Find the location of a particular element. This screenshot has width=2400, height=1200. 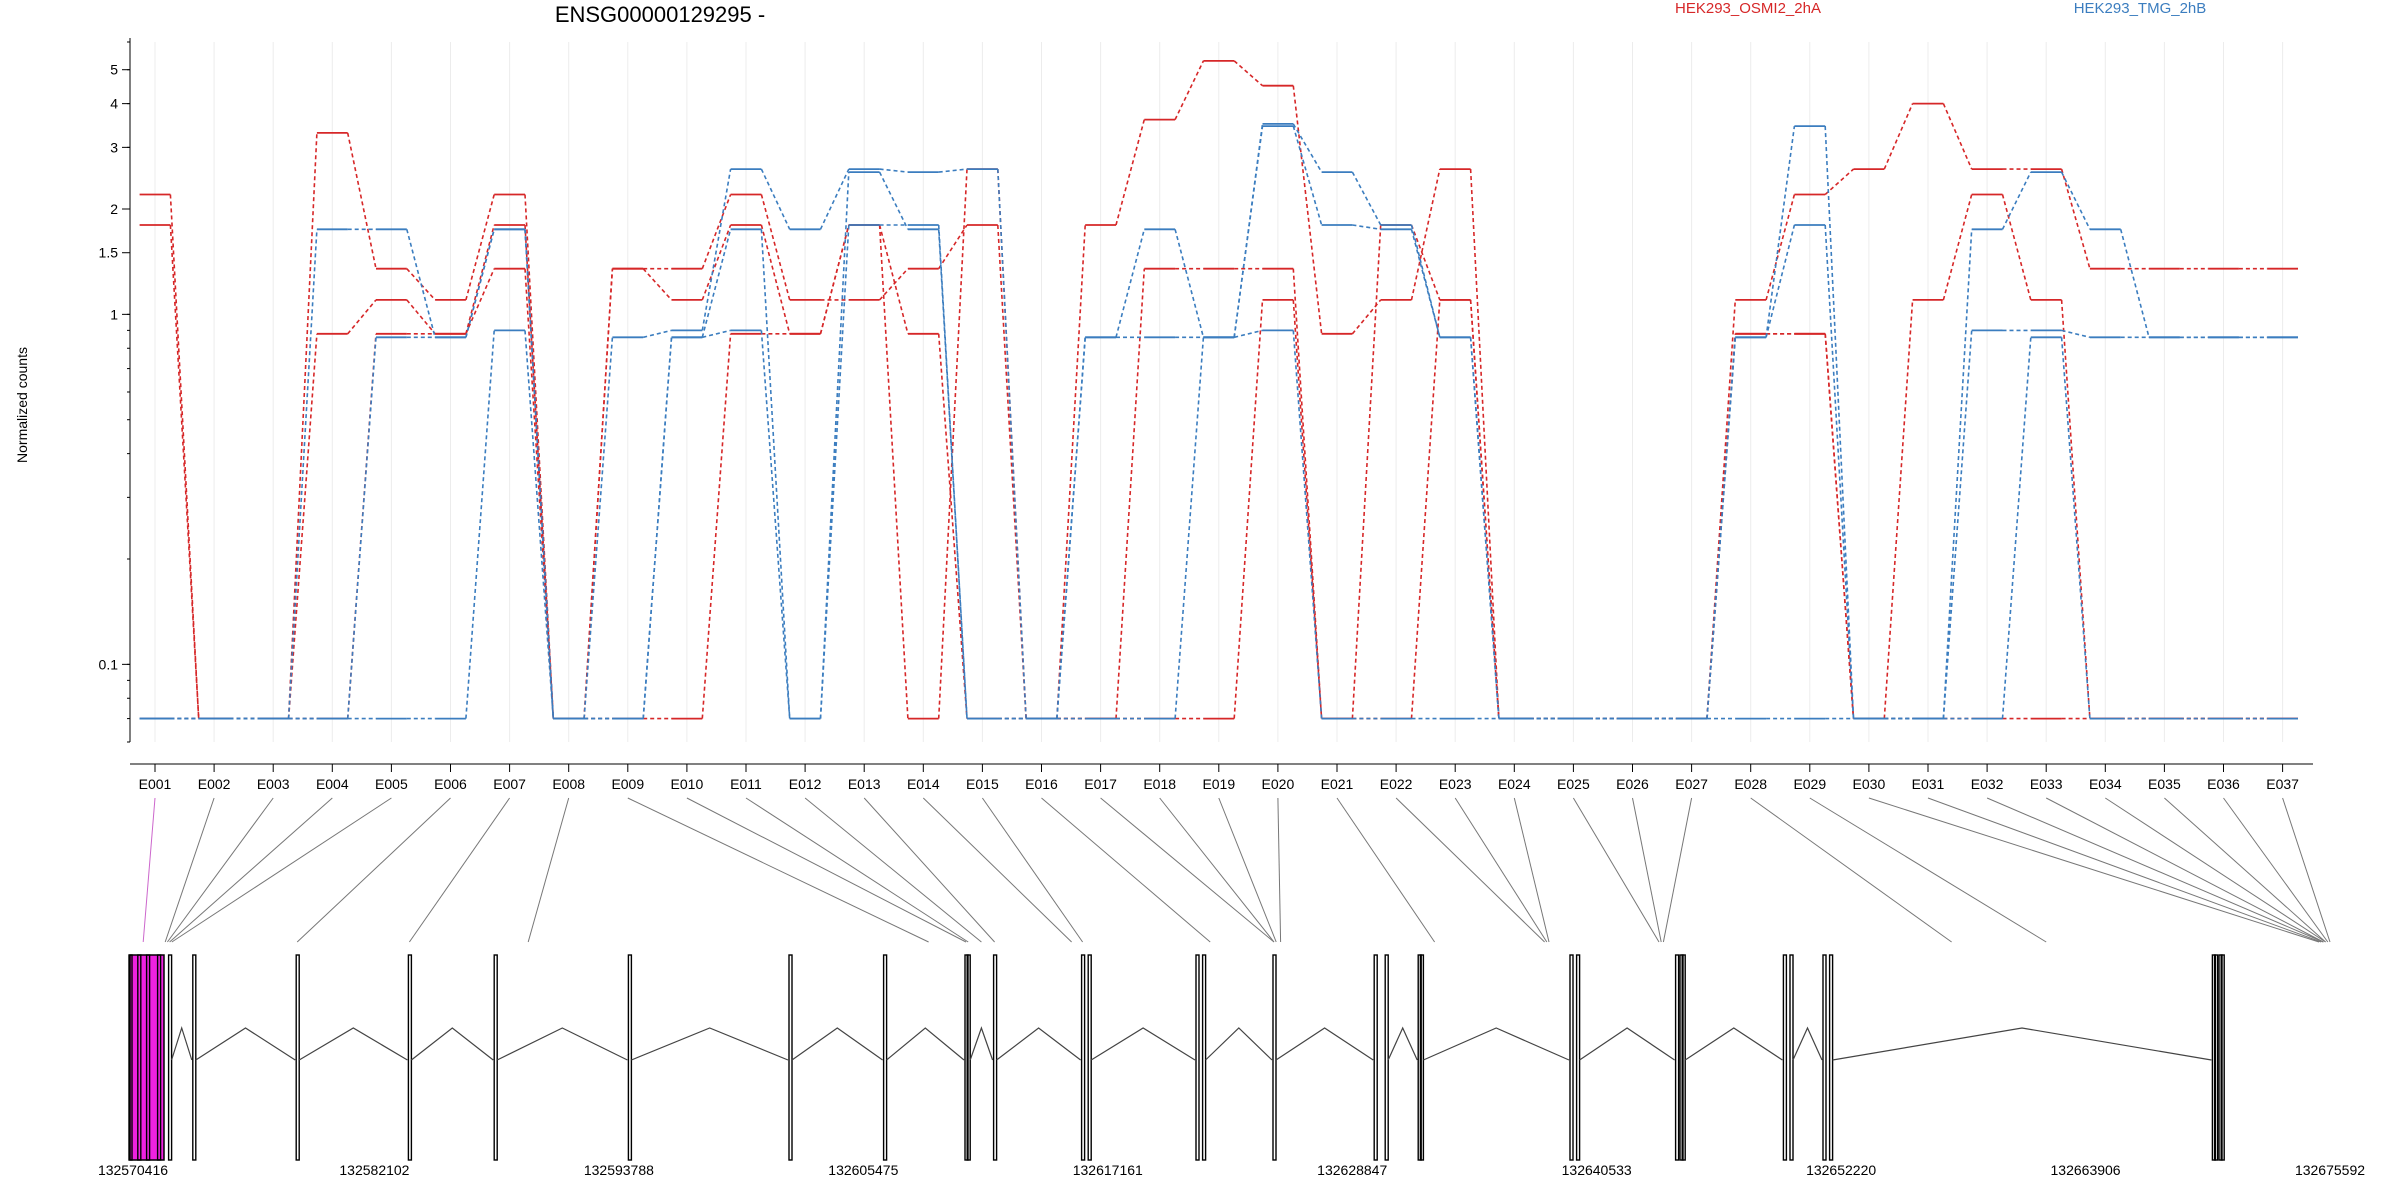

exon-block-E026 is located at coordinates (1578, 1057).